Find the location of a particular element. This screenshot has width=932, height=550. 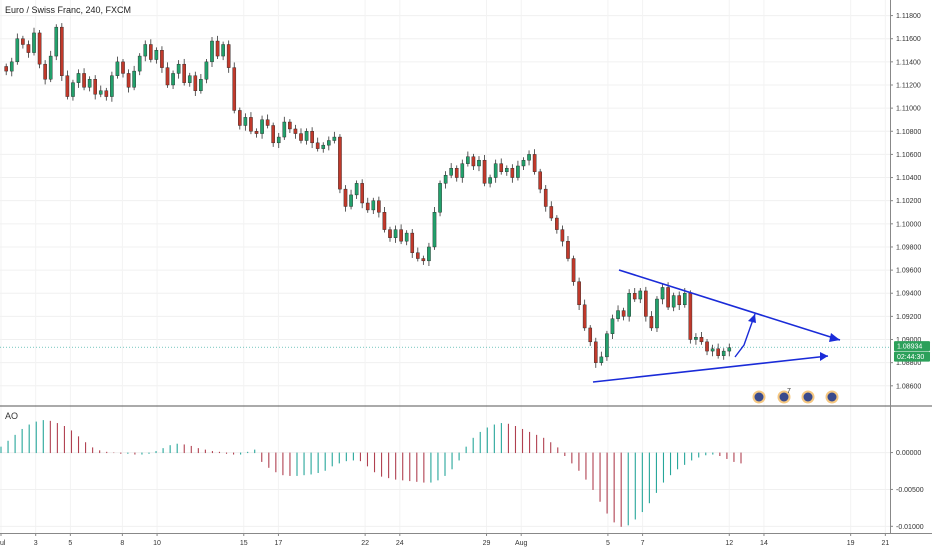

lower-trendline is located at coordinates (710, 369).